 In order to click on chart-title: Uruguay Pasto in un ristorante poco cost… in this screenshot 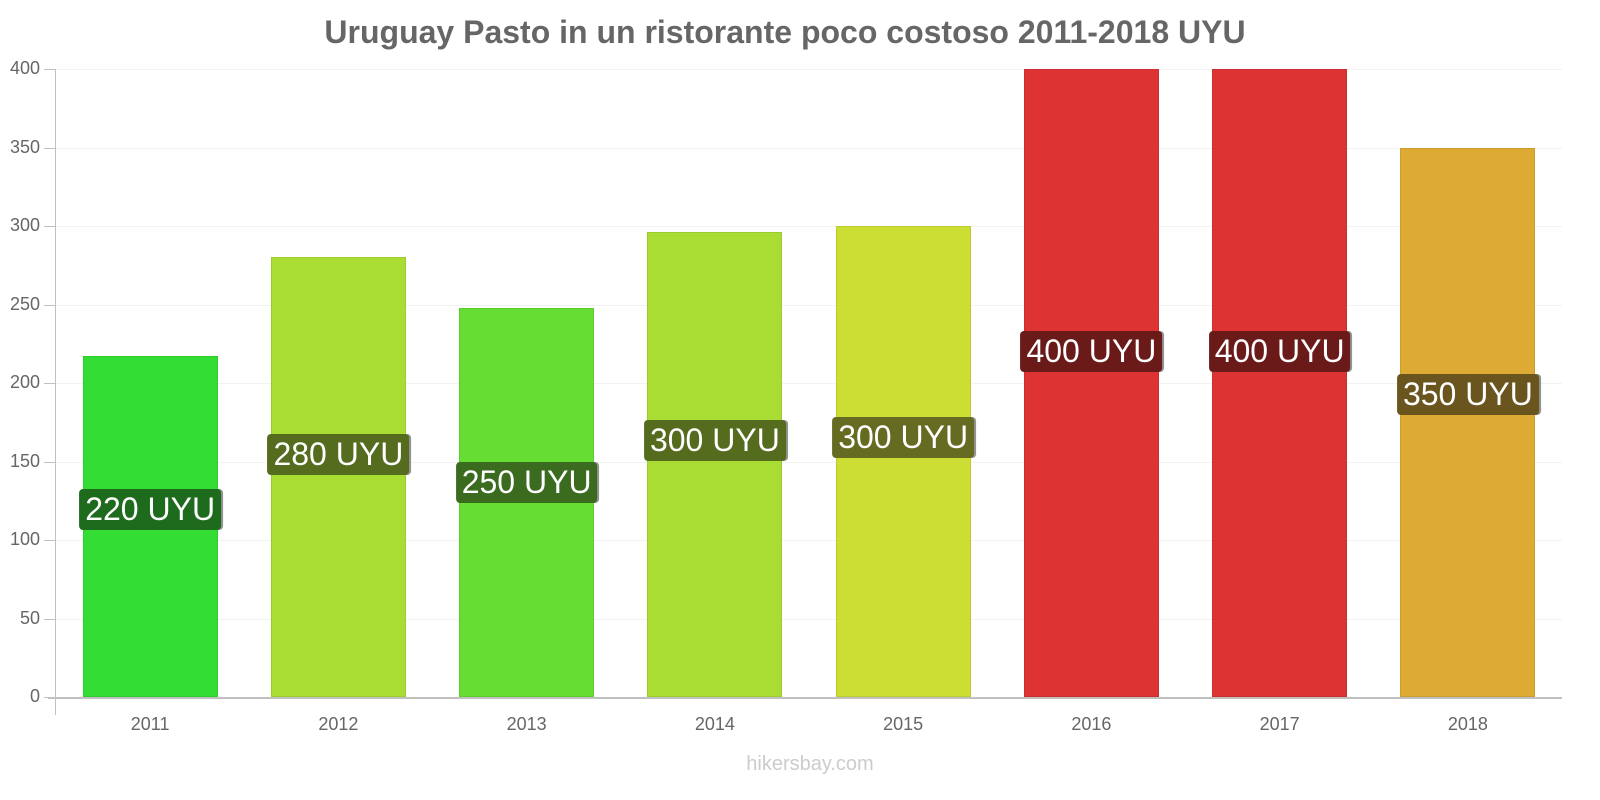, I will do `click(785, 32)`.